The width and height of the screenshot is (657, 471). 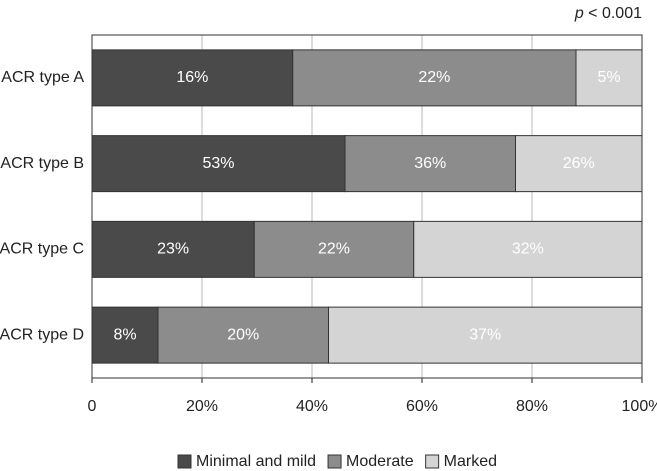 I want to click on segment-label: 32%, so click(x=528, y=249).